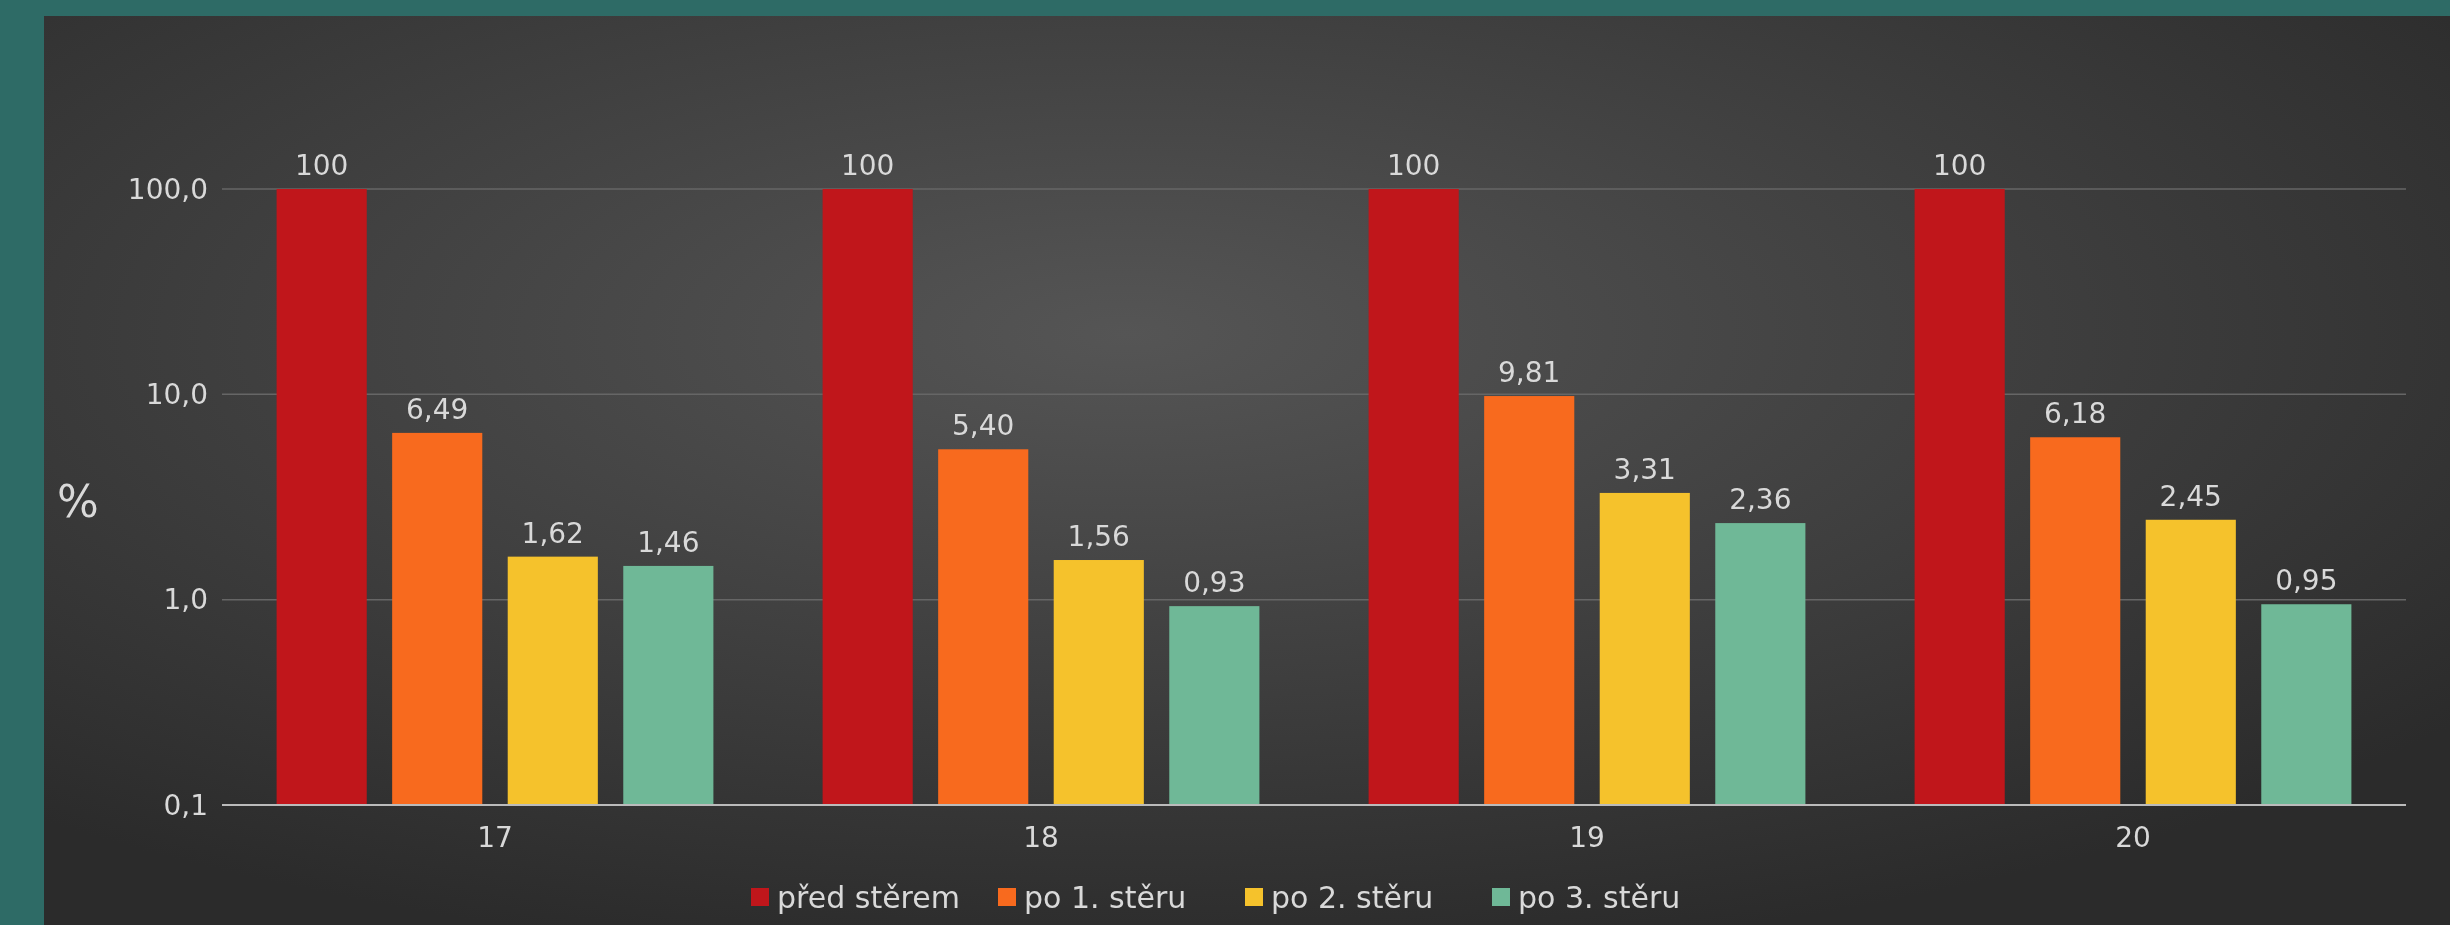 The image size is (2450, 925). I want to click on y-tick-label: 0,1, so click(185, 805).